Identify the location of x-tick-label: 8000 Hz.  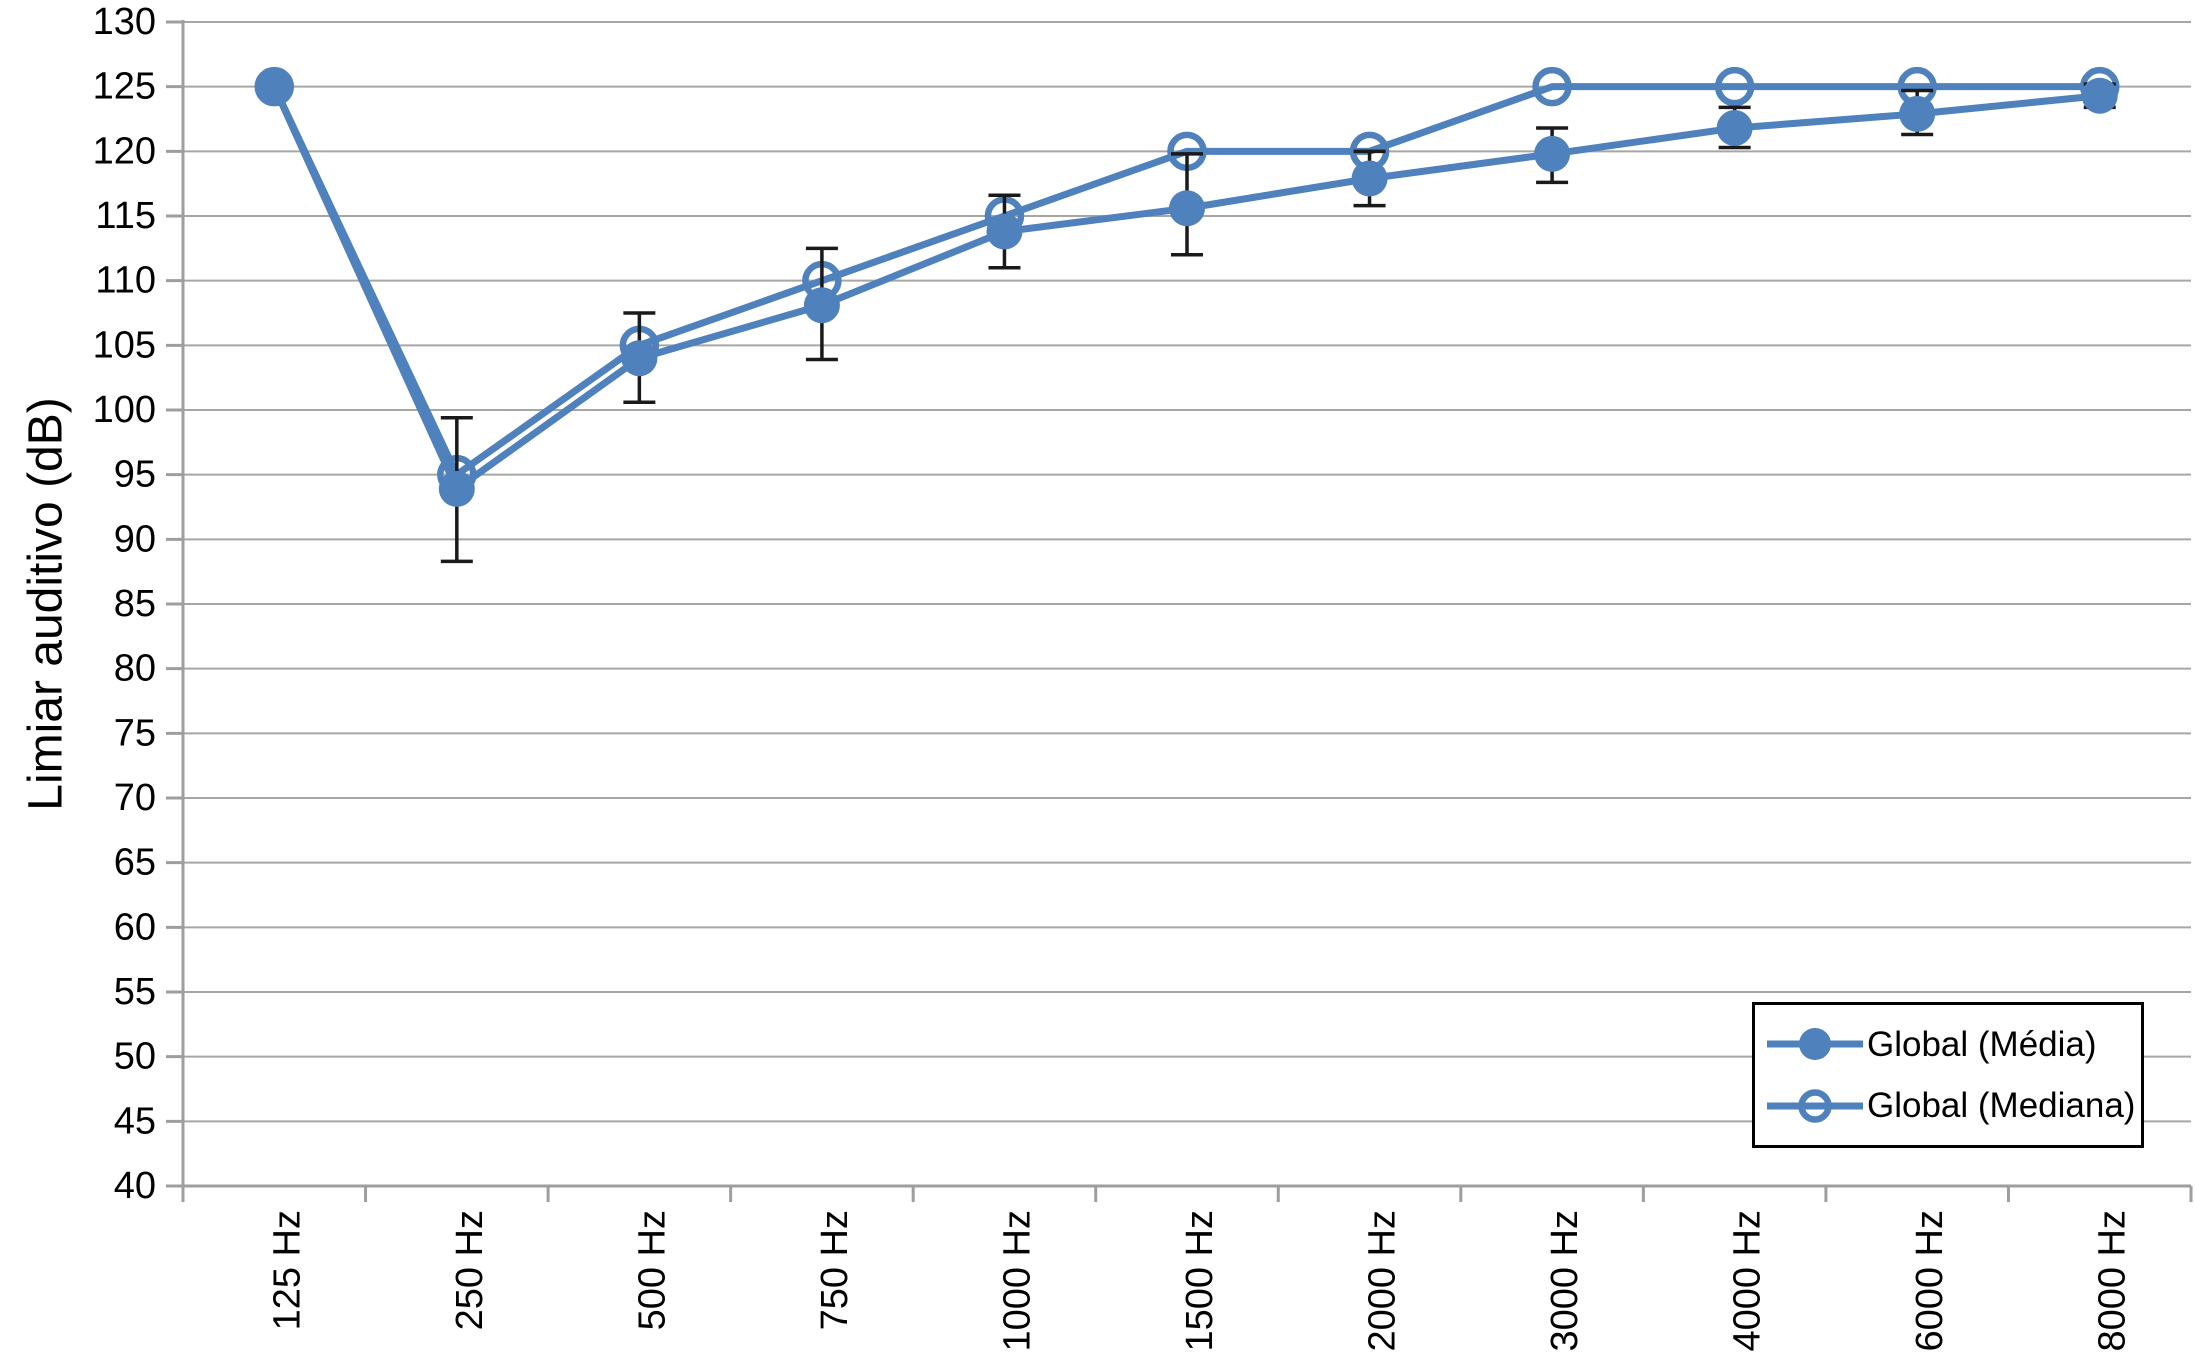
(2113, 1281).